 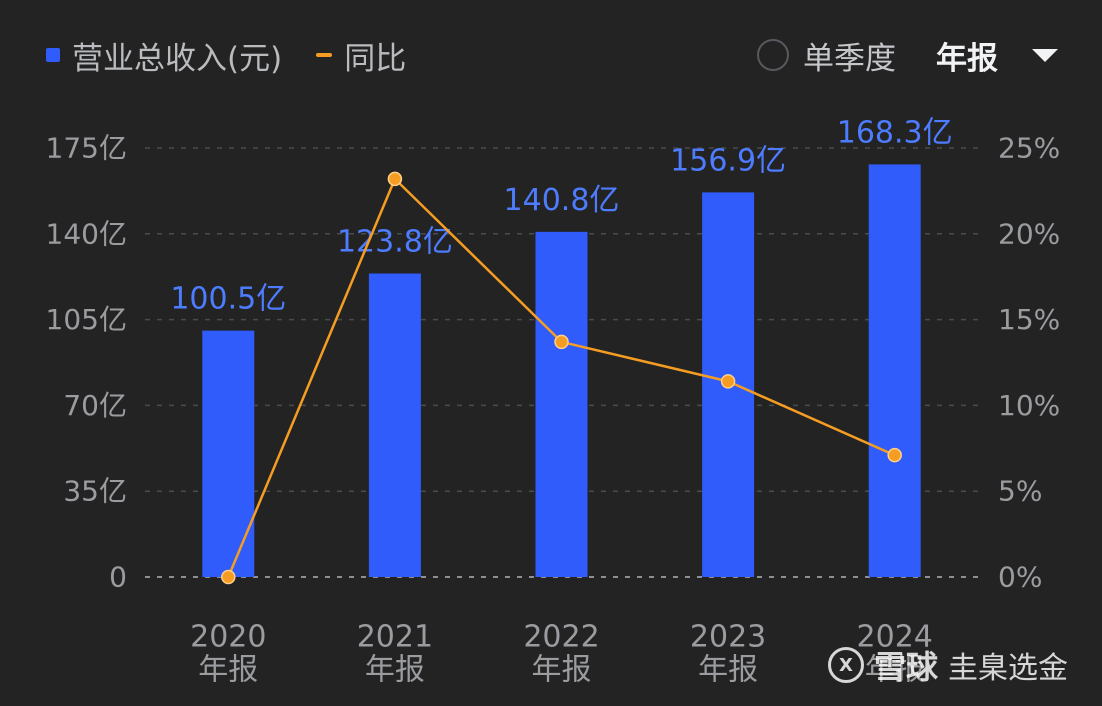 I want to click on y-left-tick-label: 70亿, so click(x=95, y=405).